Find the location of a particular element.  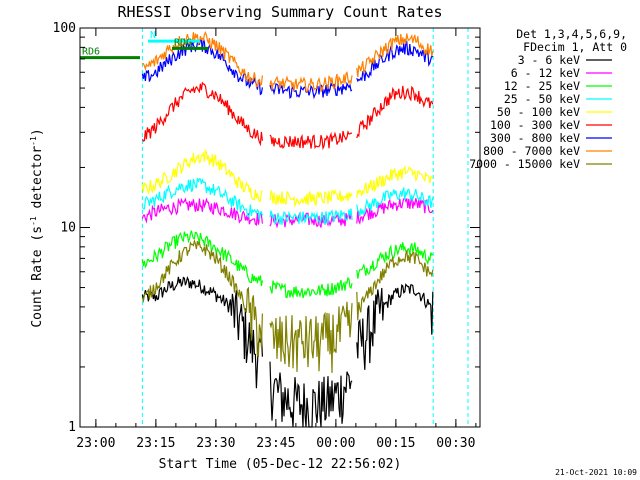

legend-label-5: 100 - 300 keV is located at coordinates (535, 125).